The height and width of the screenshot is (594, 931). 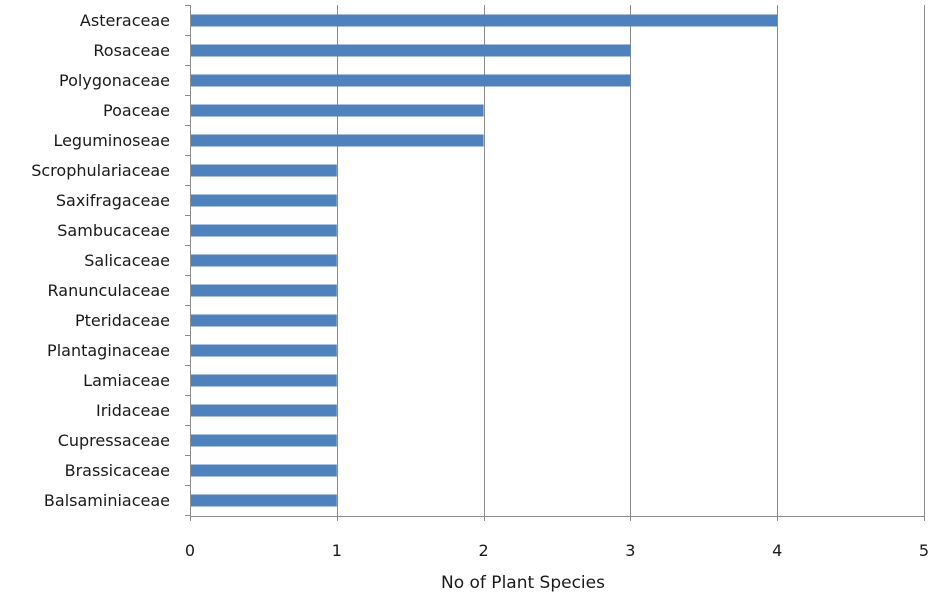 What do you see at coordinates (190, 550) in the screenshot?
I see `x-tick-label: 0` at bounding box center [190, 550].